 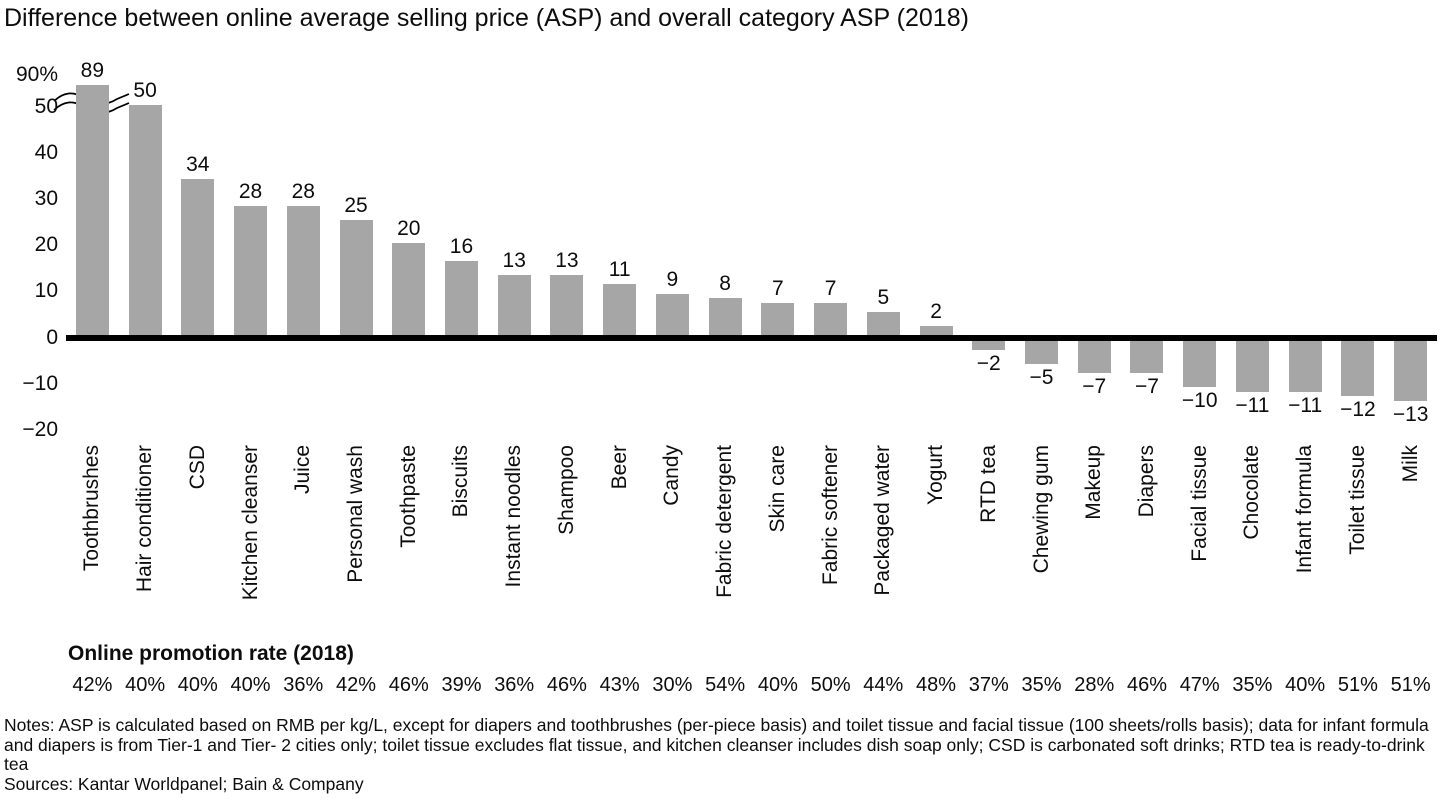 I want to click on promo-rate-value: 44%, so click(x=883, y=685).